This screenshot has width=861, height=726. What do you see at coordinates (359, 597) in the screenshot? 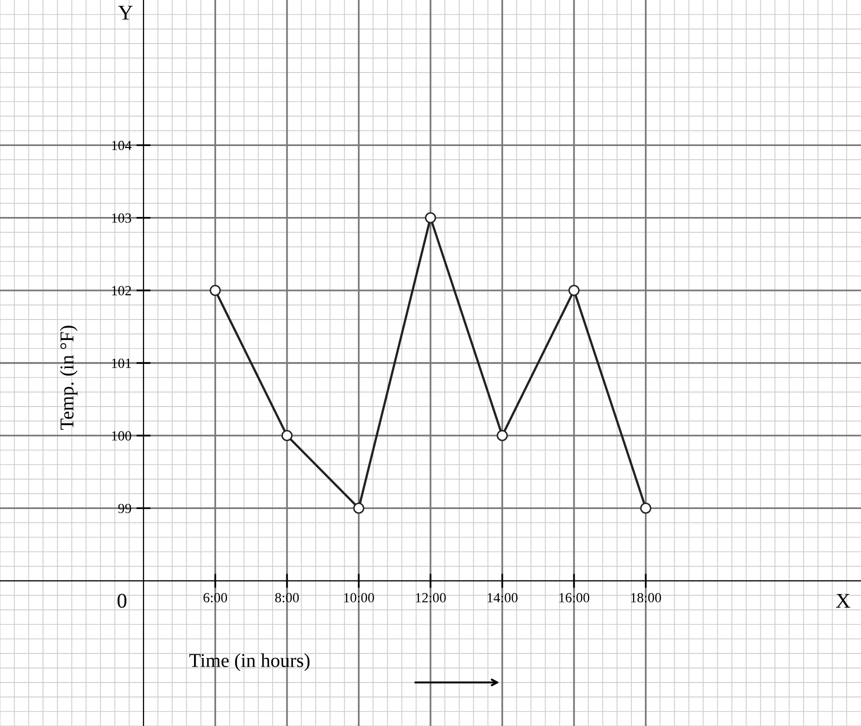
I see `x-tick-label: 10:00` at bounding box center [359, 597].